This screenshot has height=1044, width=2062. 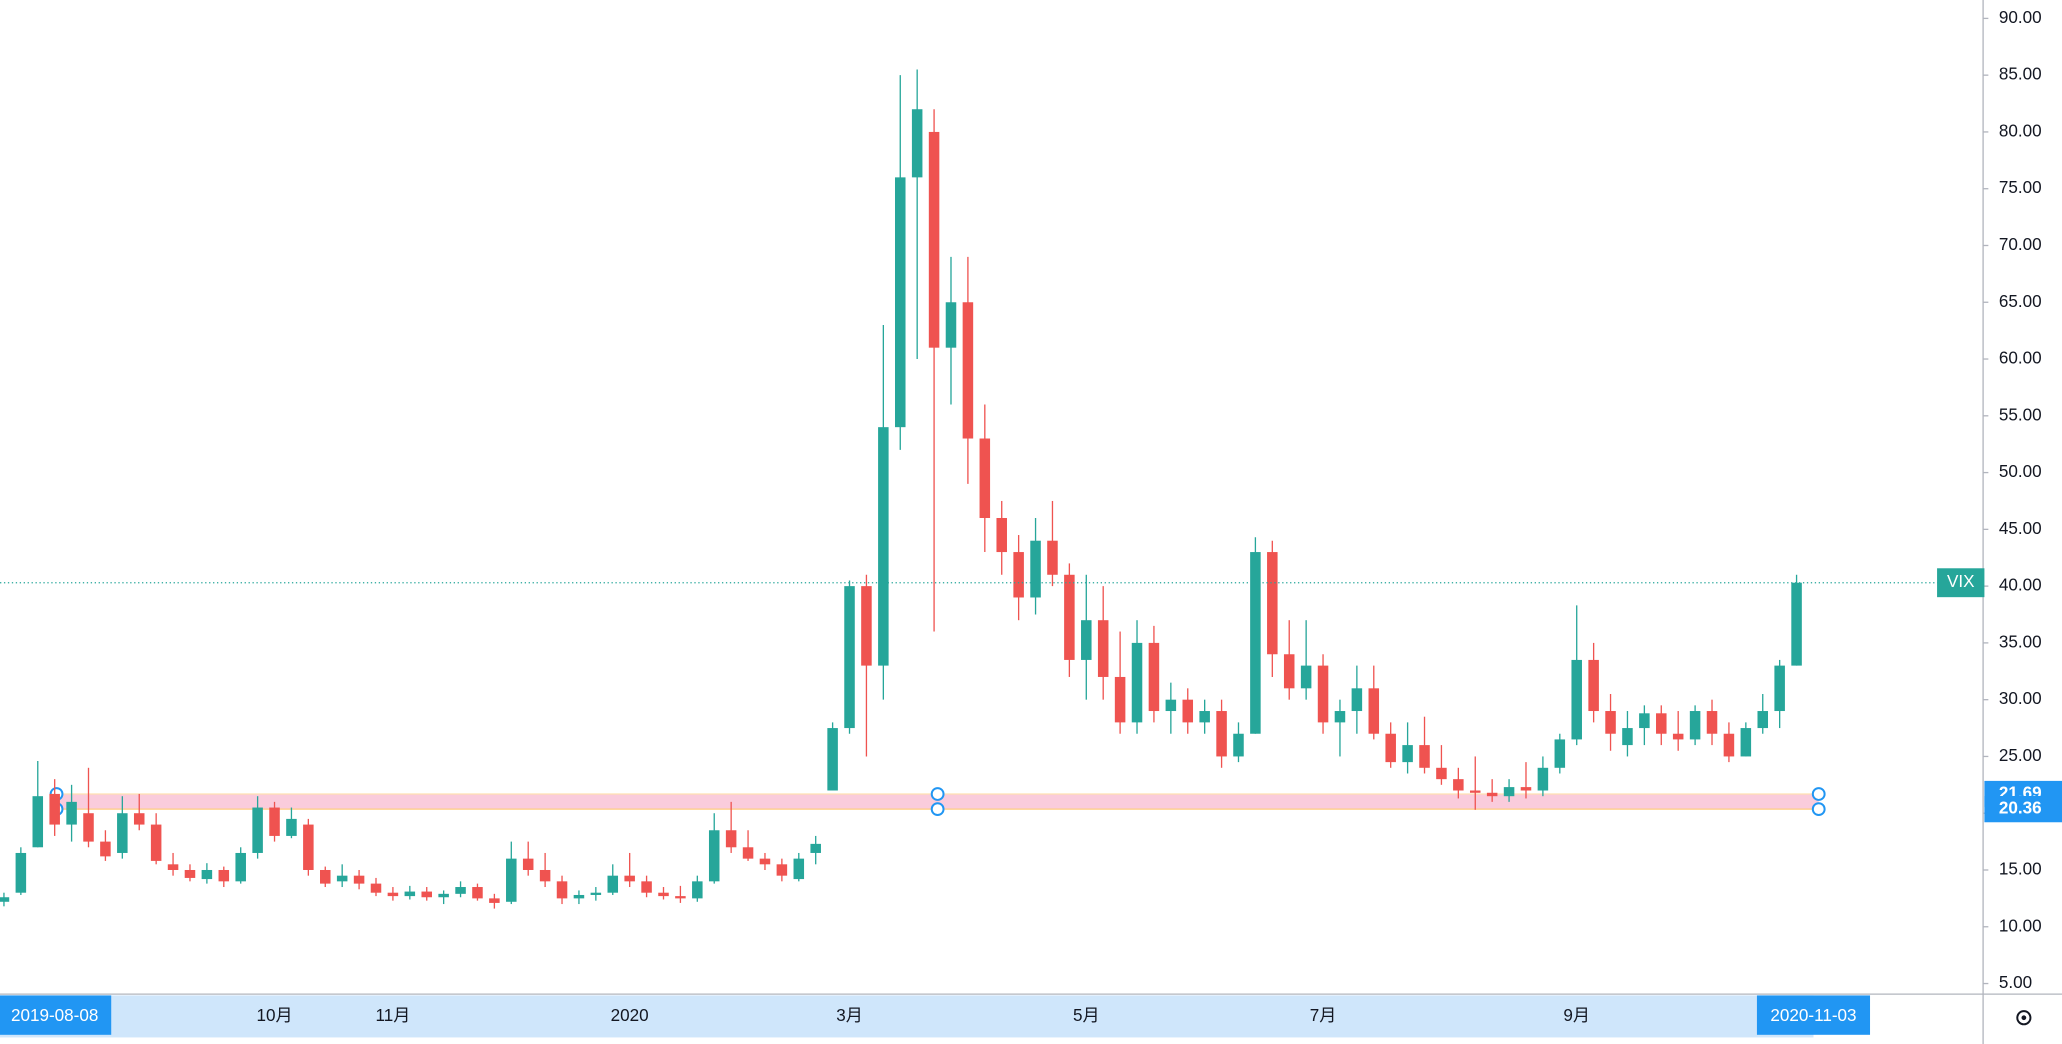 I want to click on time-label-box, so click(x=1813, y=1015).